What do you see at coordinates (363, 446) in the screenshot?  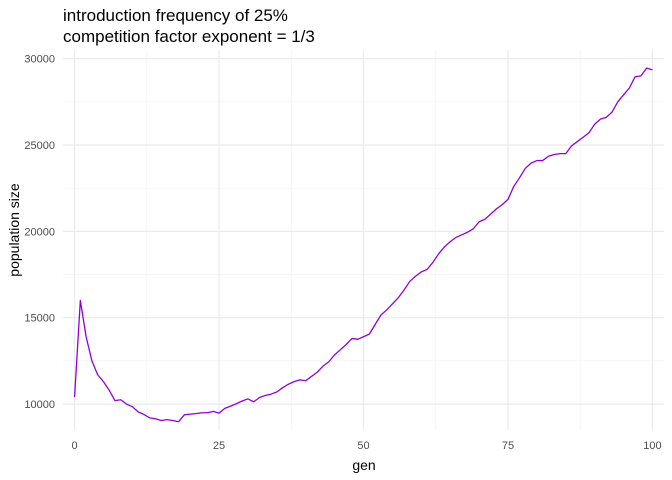 I see `x-tick-label: 50` at bounding box center [363, 446].